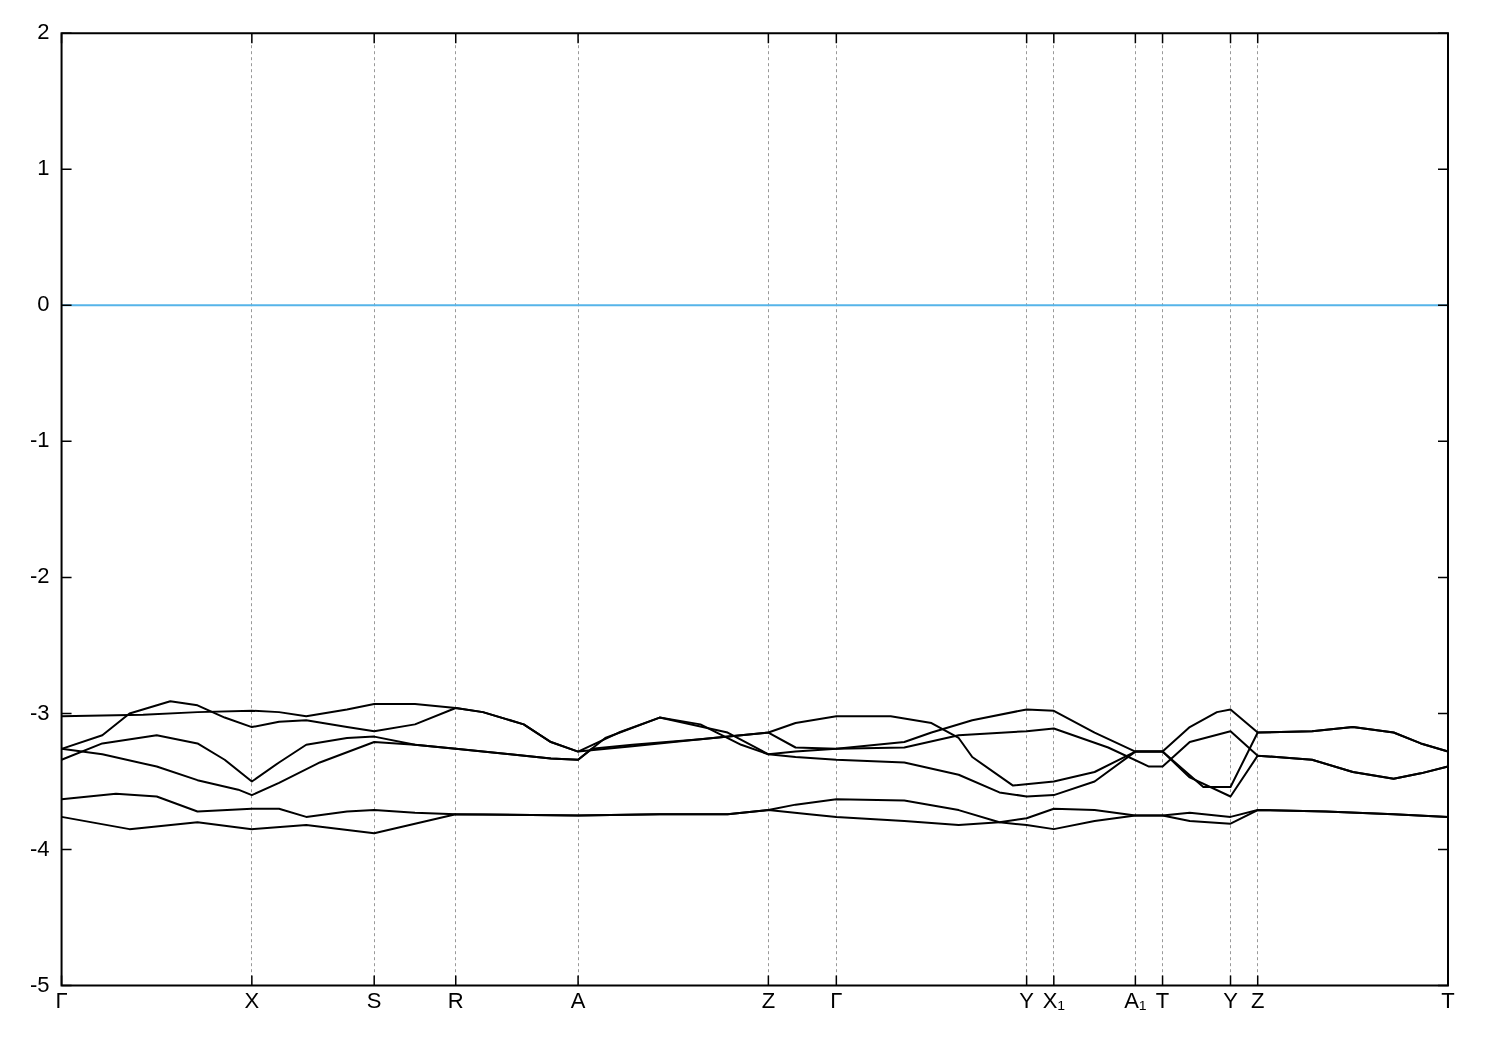 The width and height of the screenshot is (1500, 1050). Describe the element at coordinates (252, 1000) in the screenshot. I see `x-tick-label: X` at that location.